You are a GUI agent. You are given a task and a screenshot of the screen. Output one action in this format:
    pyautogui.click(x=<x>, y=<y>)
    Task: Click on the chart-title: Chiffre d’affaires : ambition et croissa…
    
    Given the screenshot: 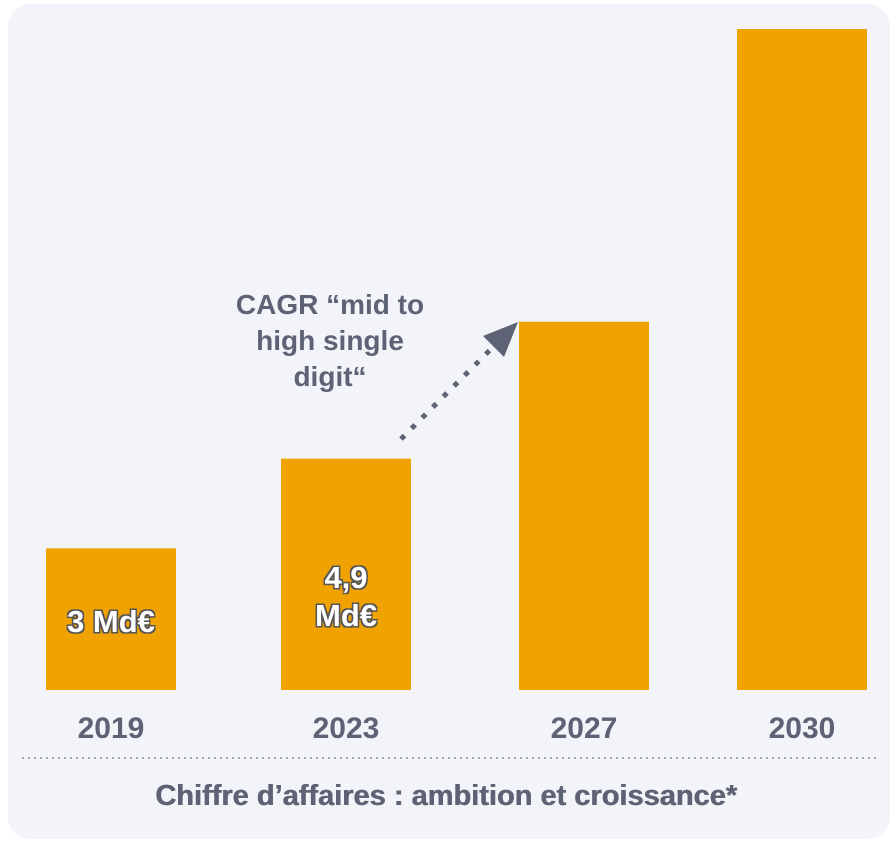 What is the action you would take?
    pyautogui.click(x=446, y=796)
    